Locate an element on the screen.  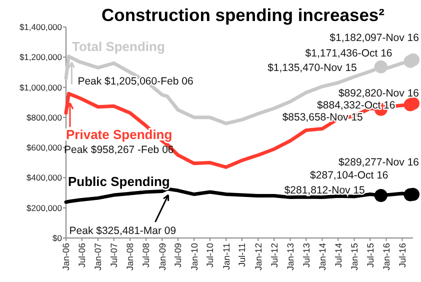
x-tick-label: Jul-15 is located at coordinates (370, 255).